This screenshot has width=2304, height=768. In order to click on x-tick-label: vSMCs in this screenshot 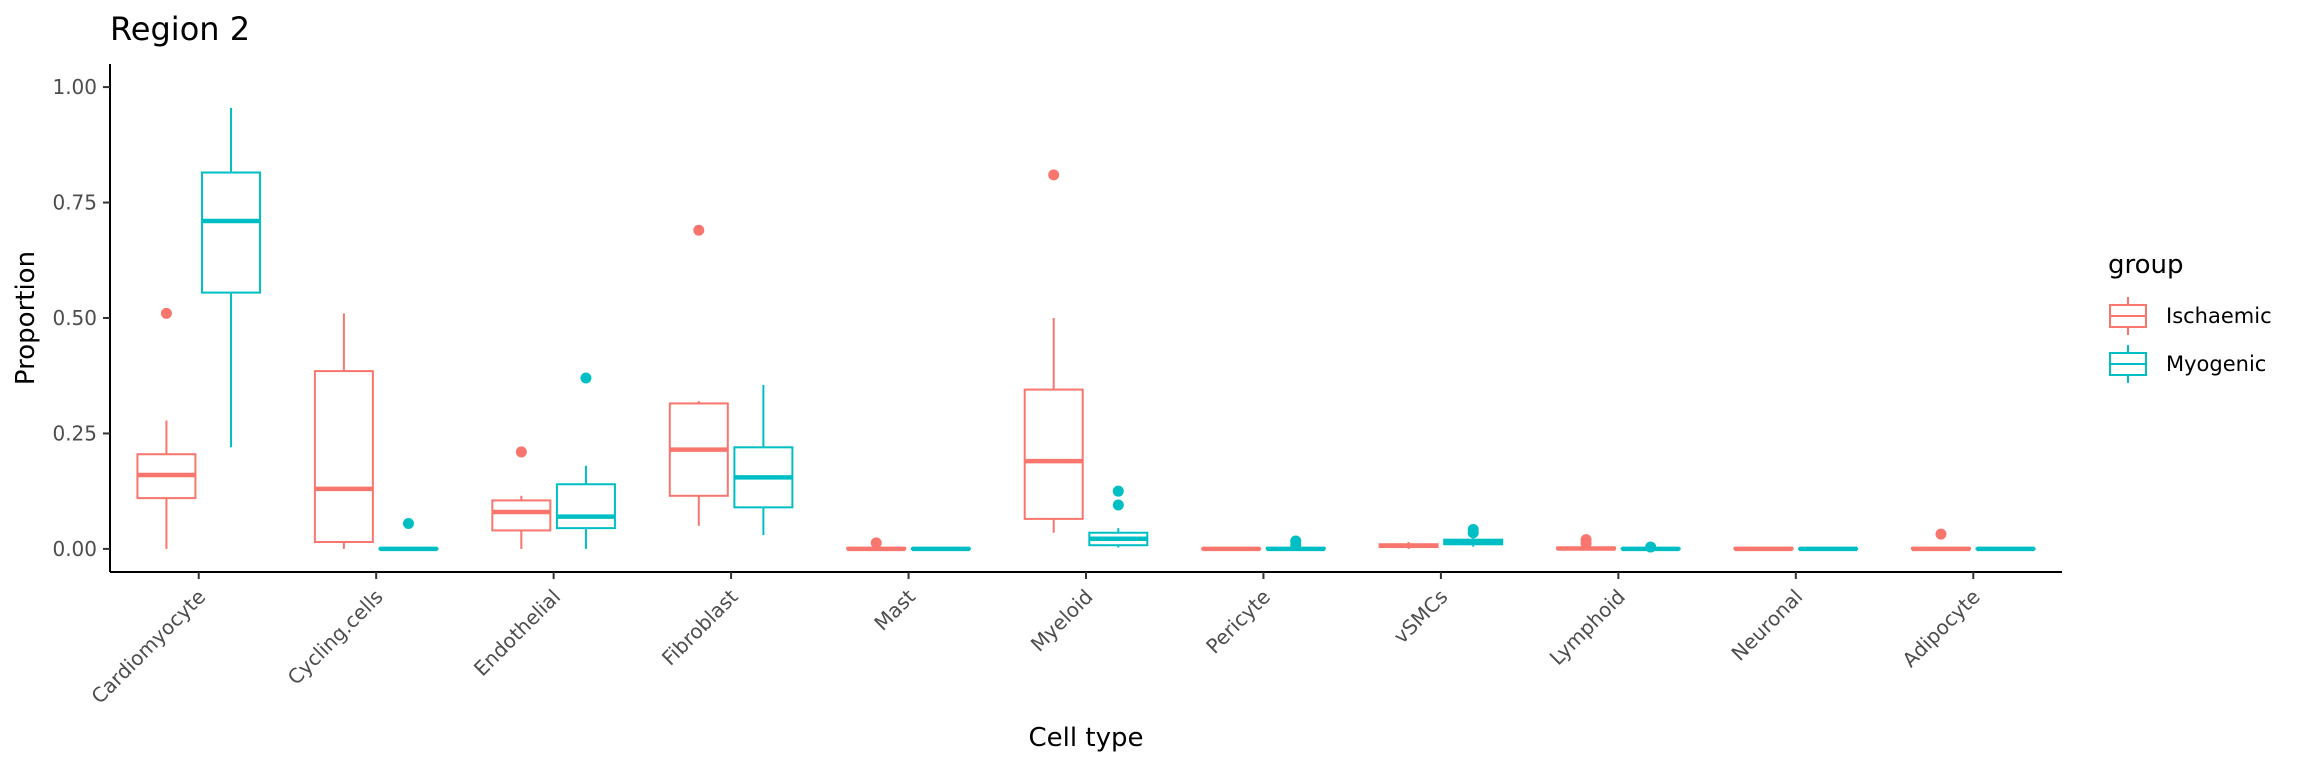, I will do `click(1421, 617)`.